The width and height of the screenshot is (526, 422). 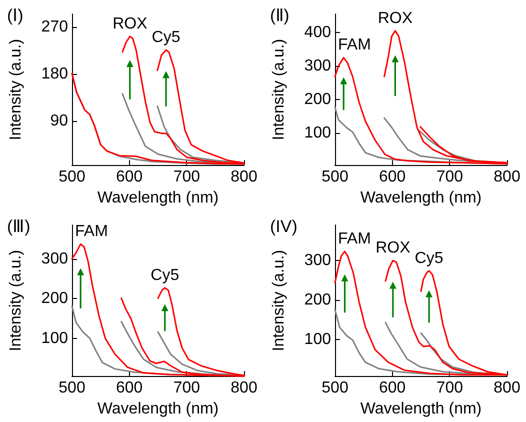 I want to click on chart-title: (Ⅲ), so click(x=18, y=226).